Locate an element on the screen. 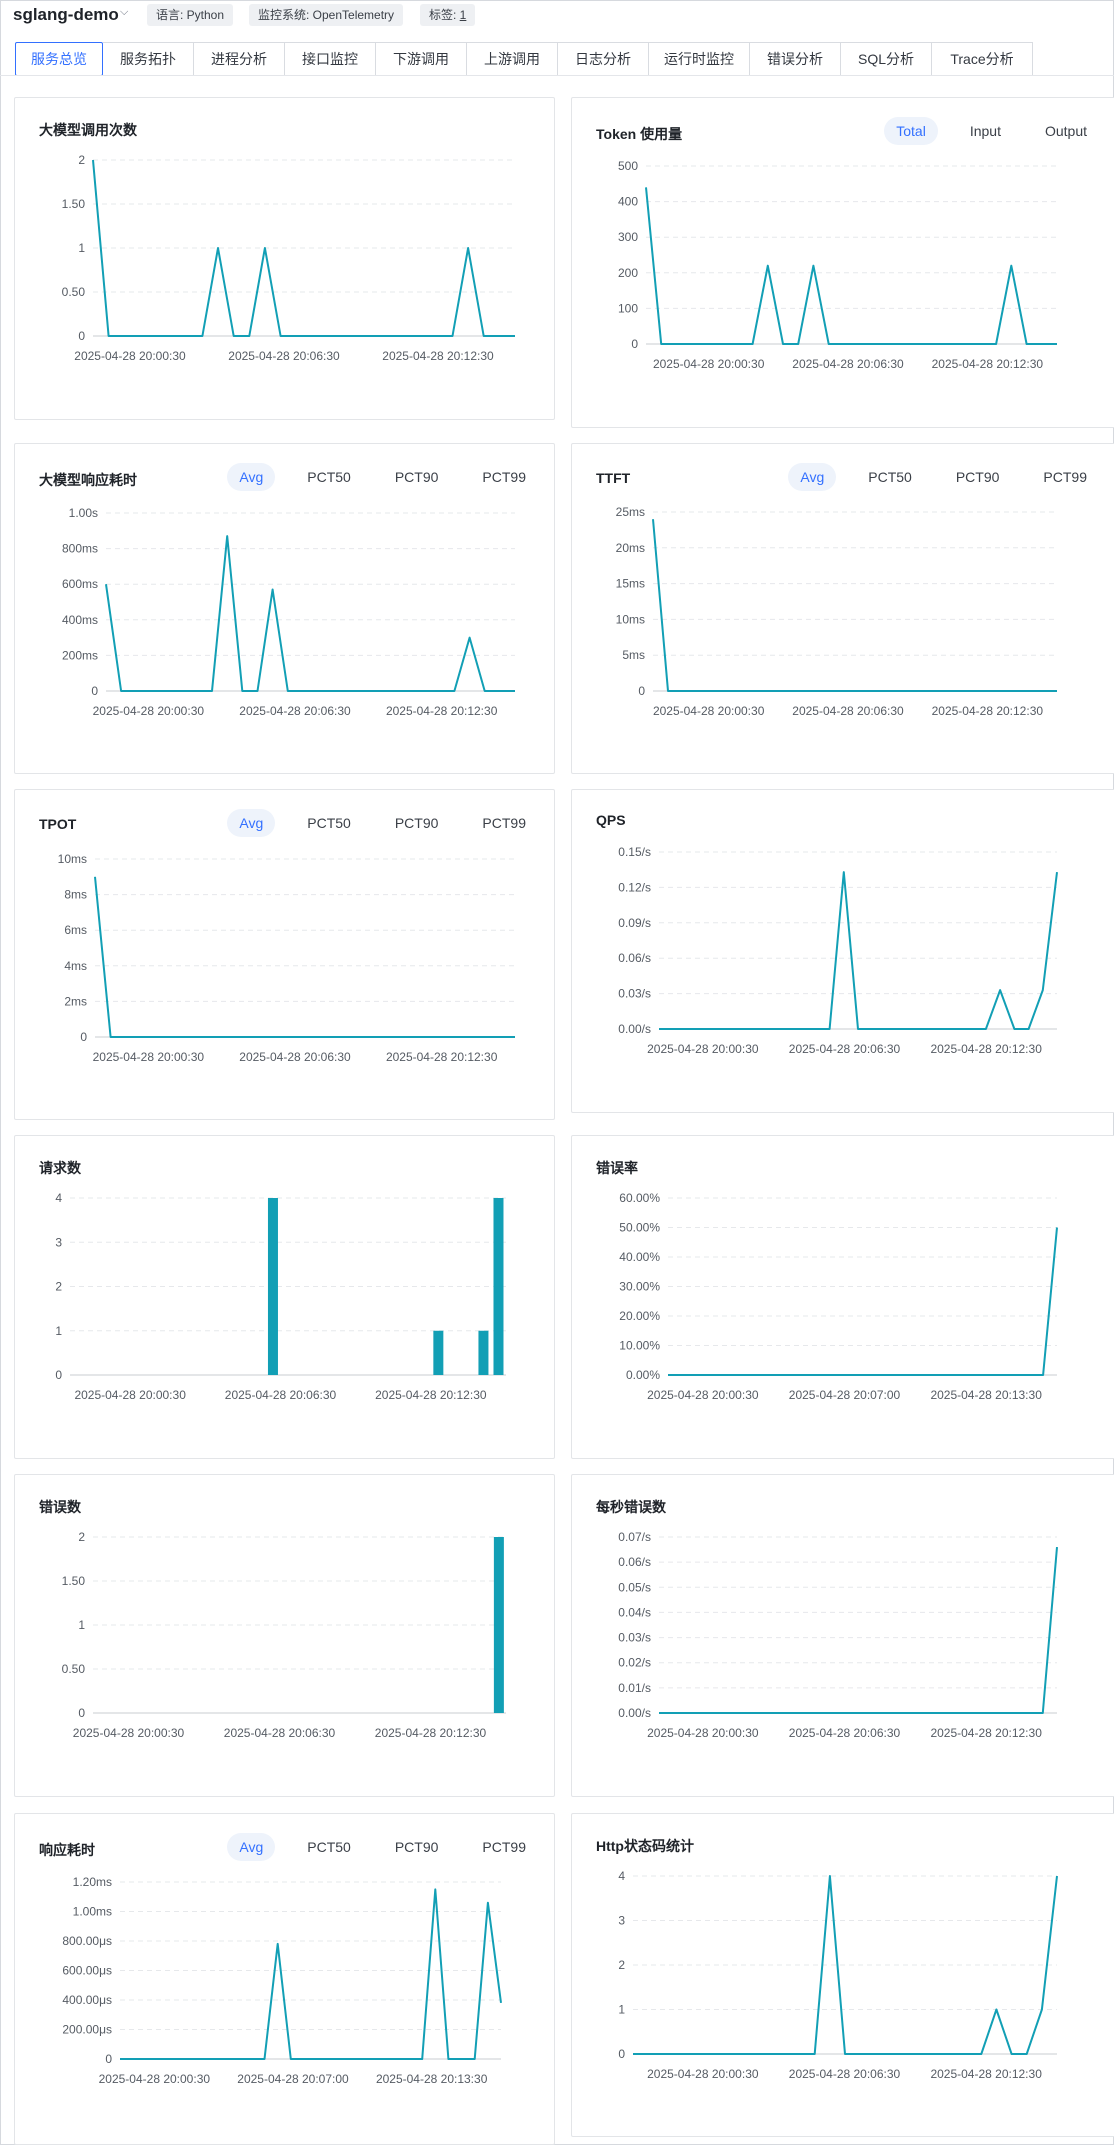 This screenshot has height=2145, width=1114. tab-downstream-calls: 下游调用 is located at coordinates (421, 59).